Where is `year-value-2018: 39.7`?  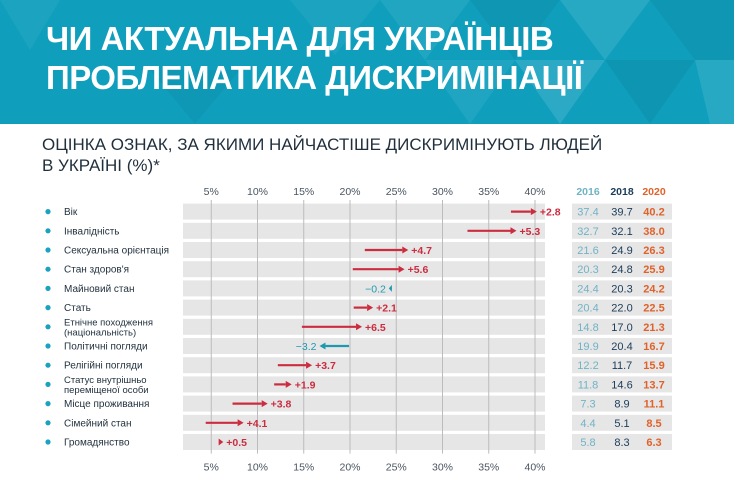 year-value-2018: 39.7 is located at coordinates (621, 213).